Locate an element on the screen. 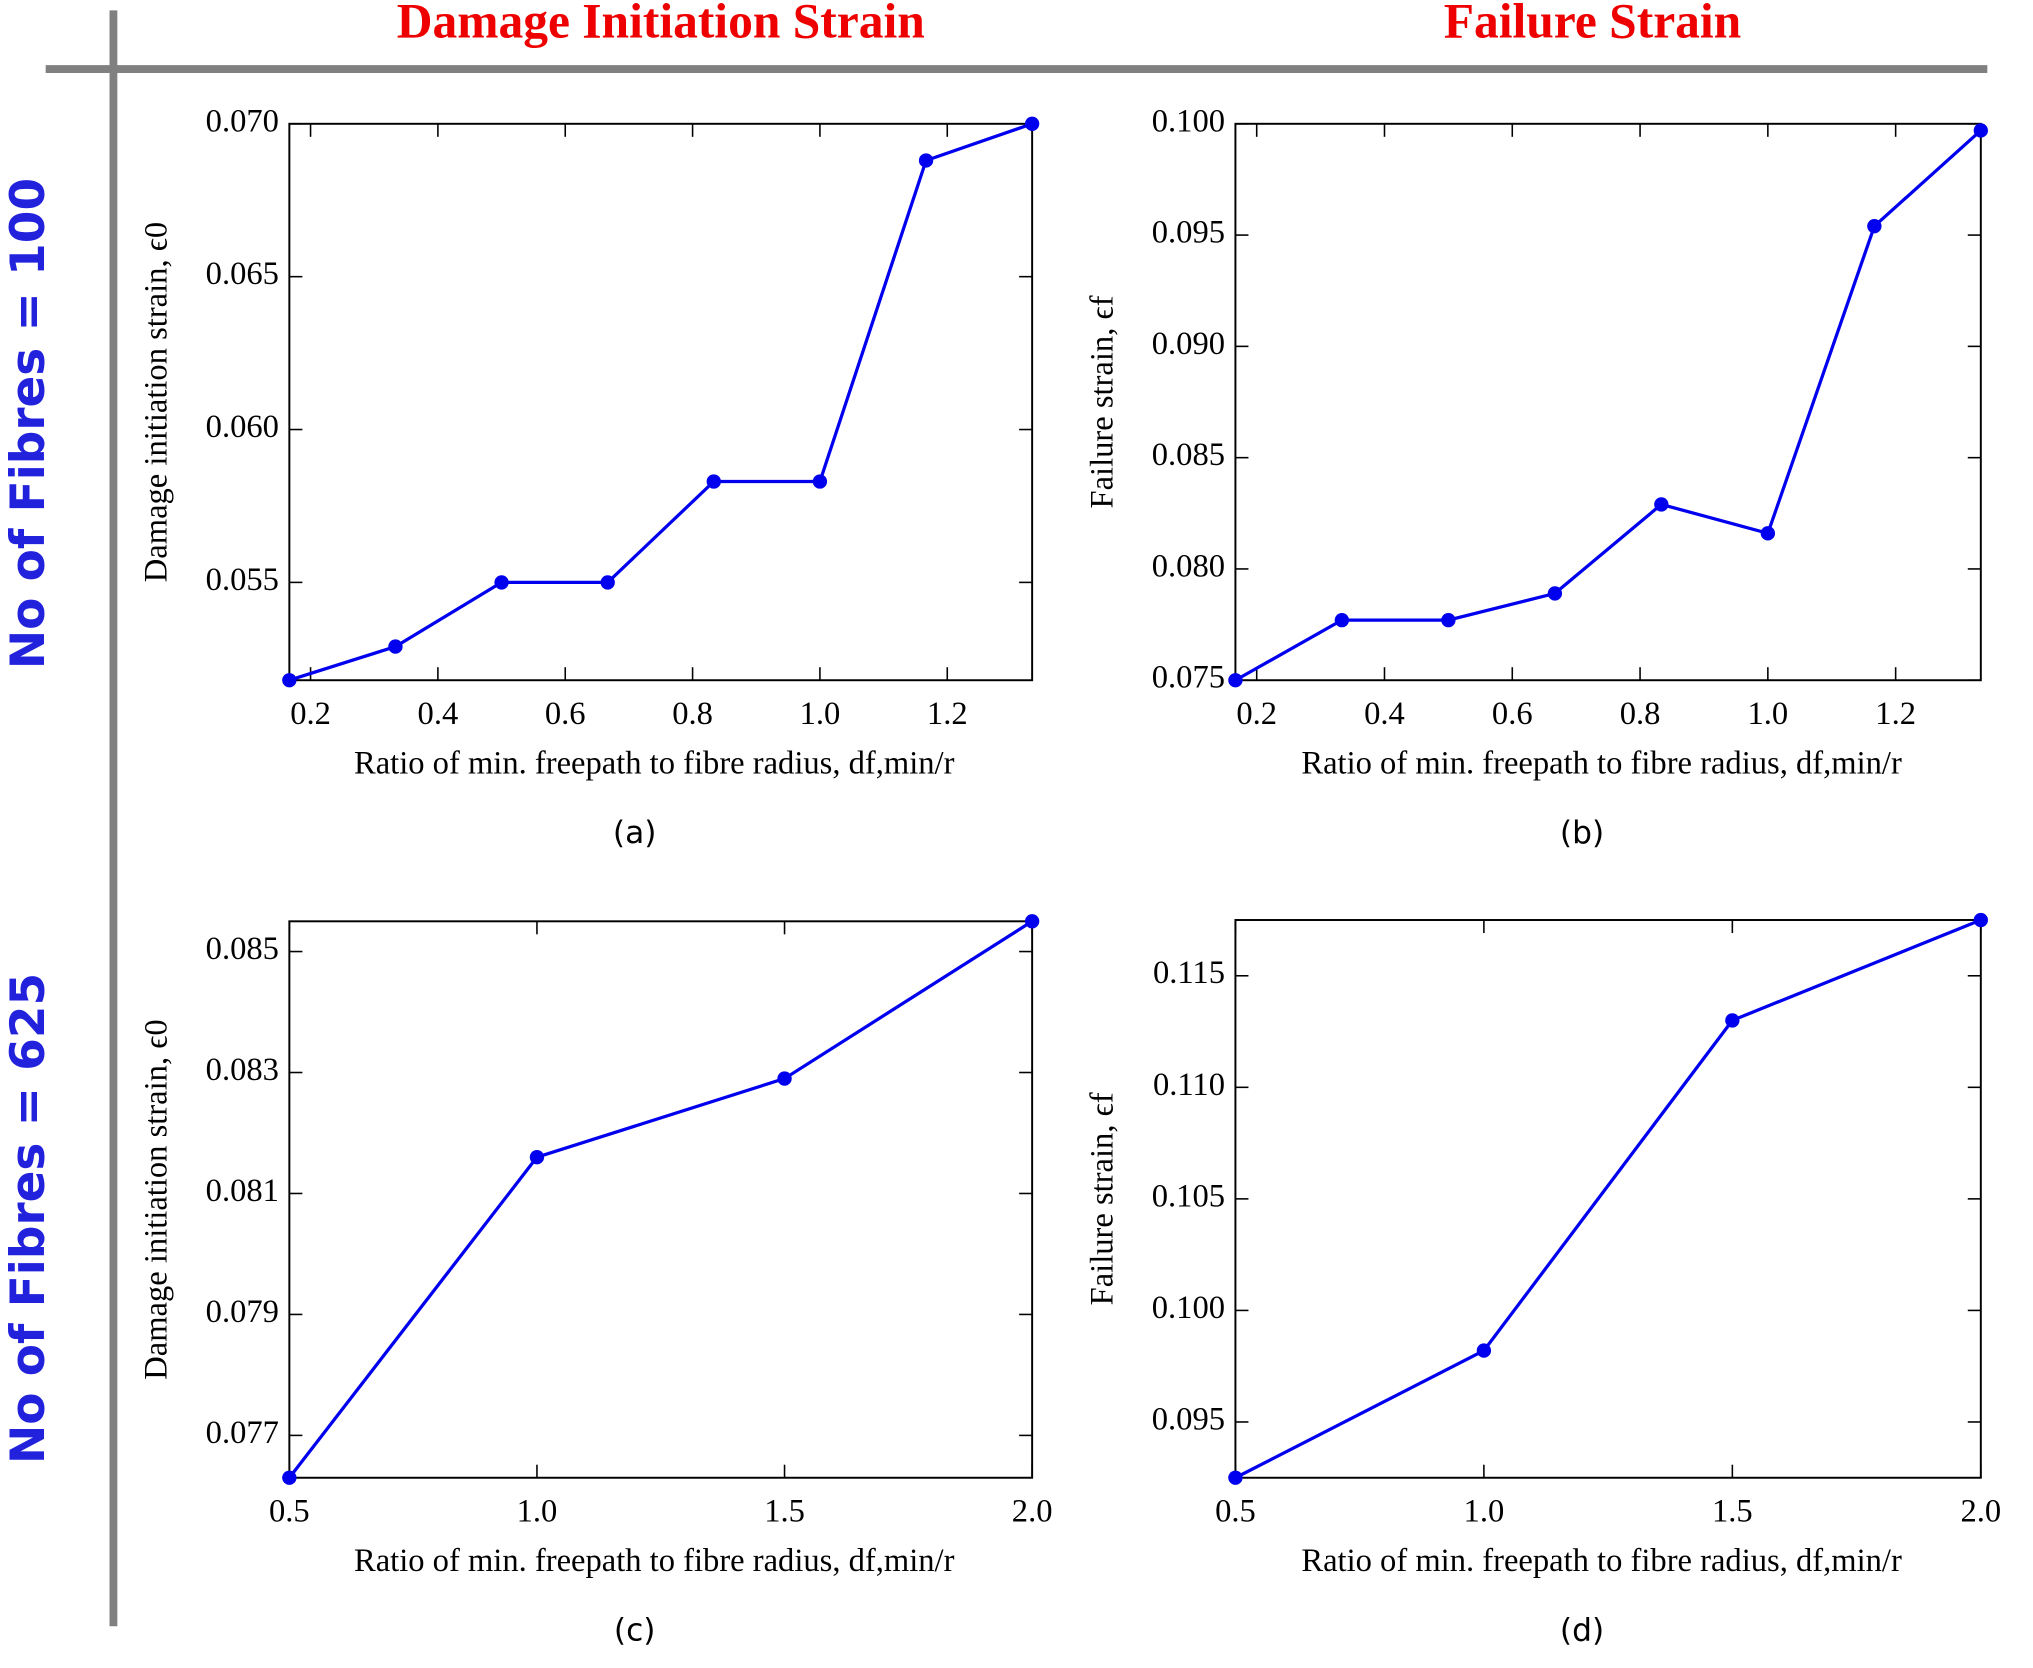 This screenshot has height=1668, width=2033. caption: (a) is located at coordinates (635, 833).